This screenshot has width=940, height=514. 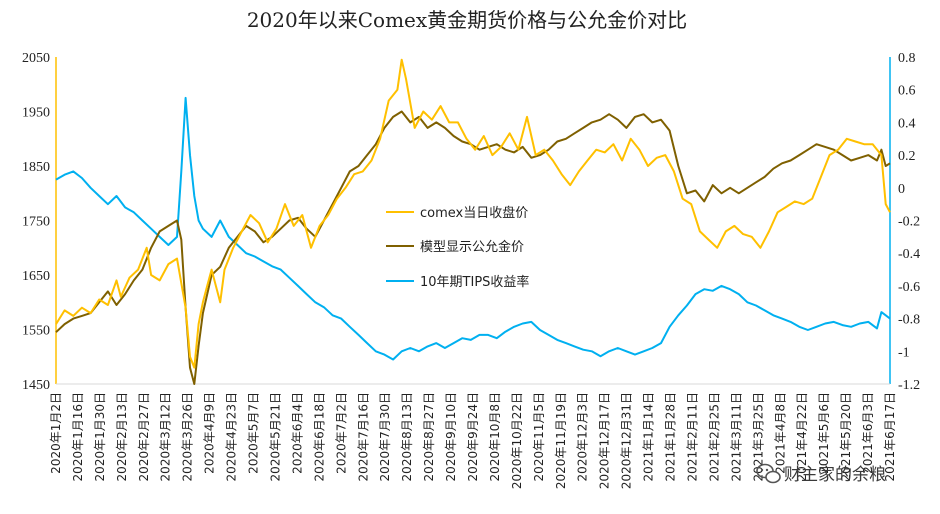 I want to click on right-tick-label: -1, so click(x=904, y=352).